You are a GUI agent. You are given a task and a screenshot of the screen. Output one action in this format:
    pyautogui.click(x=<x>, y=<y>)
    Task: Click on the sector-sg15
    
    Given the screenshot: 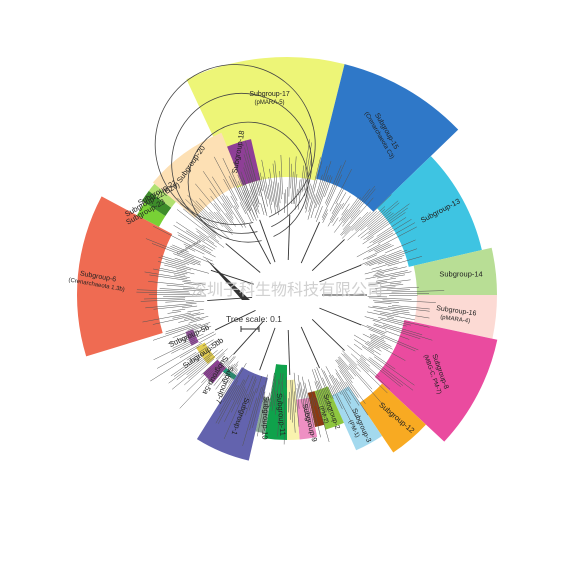 What is the action you would take?
    pyautogui.click(x=387, y=138)
    